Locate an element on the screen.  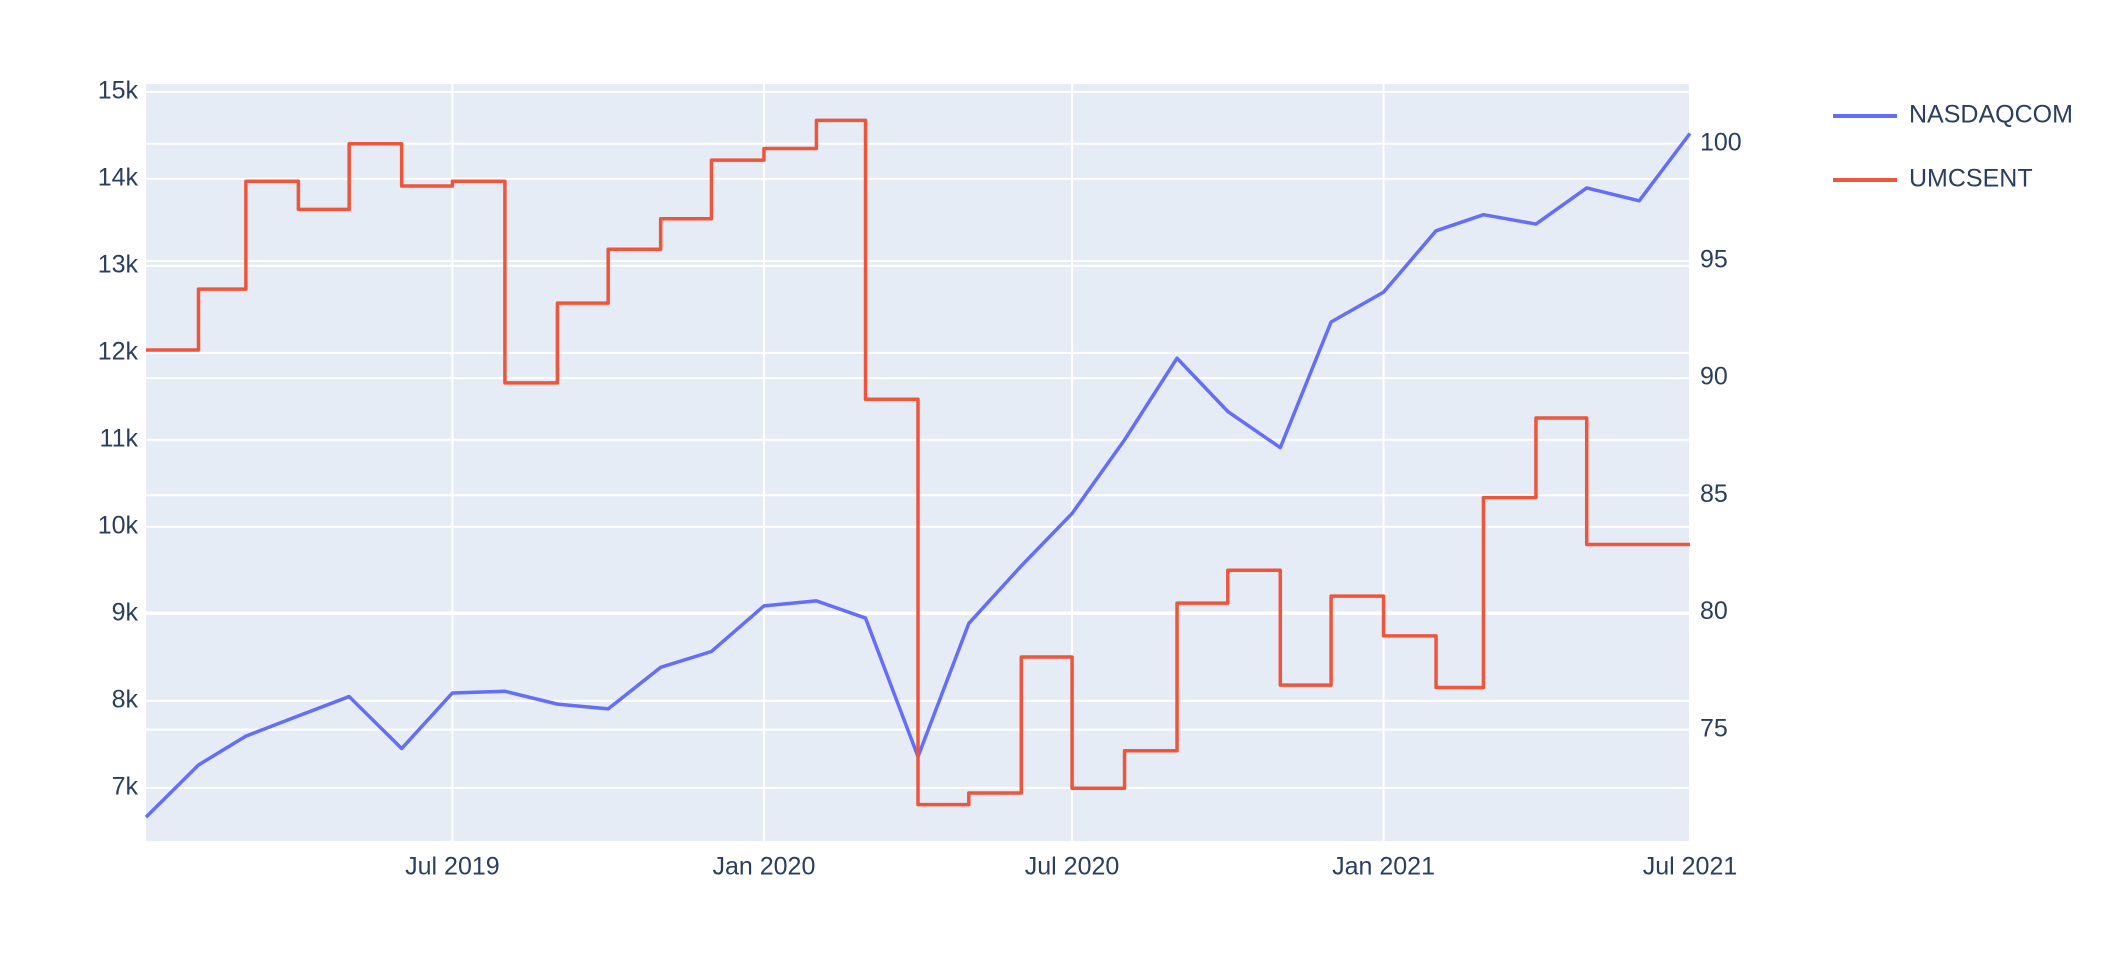
x-tick-label: Jul 2020 is located at coordinates (1072, 867).